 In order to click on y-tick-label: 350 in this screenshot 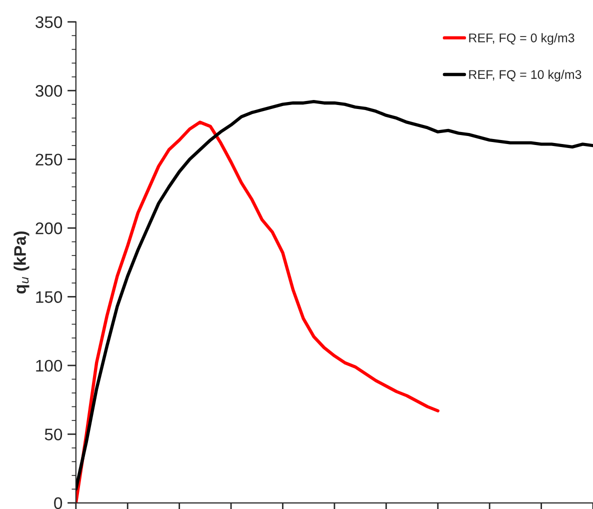, I will do `click(49, 22)`.